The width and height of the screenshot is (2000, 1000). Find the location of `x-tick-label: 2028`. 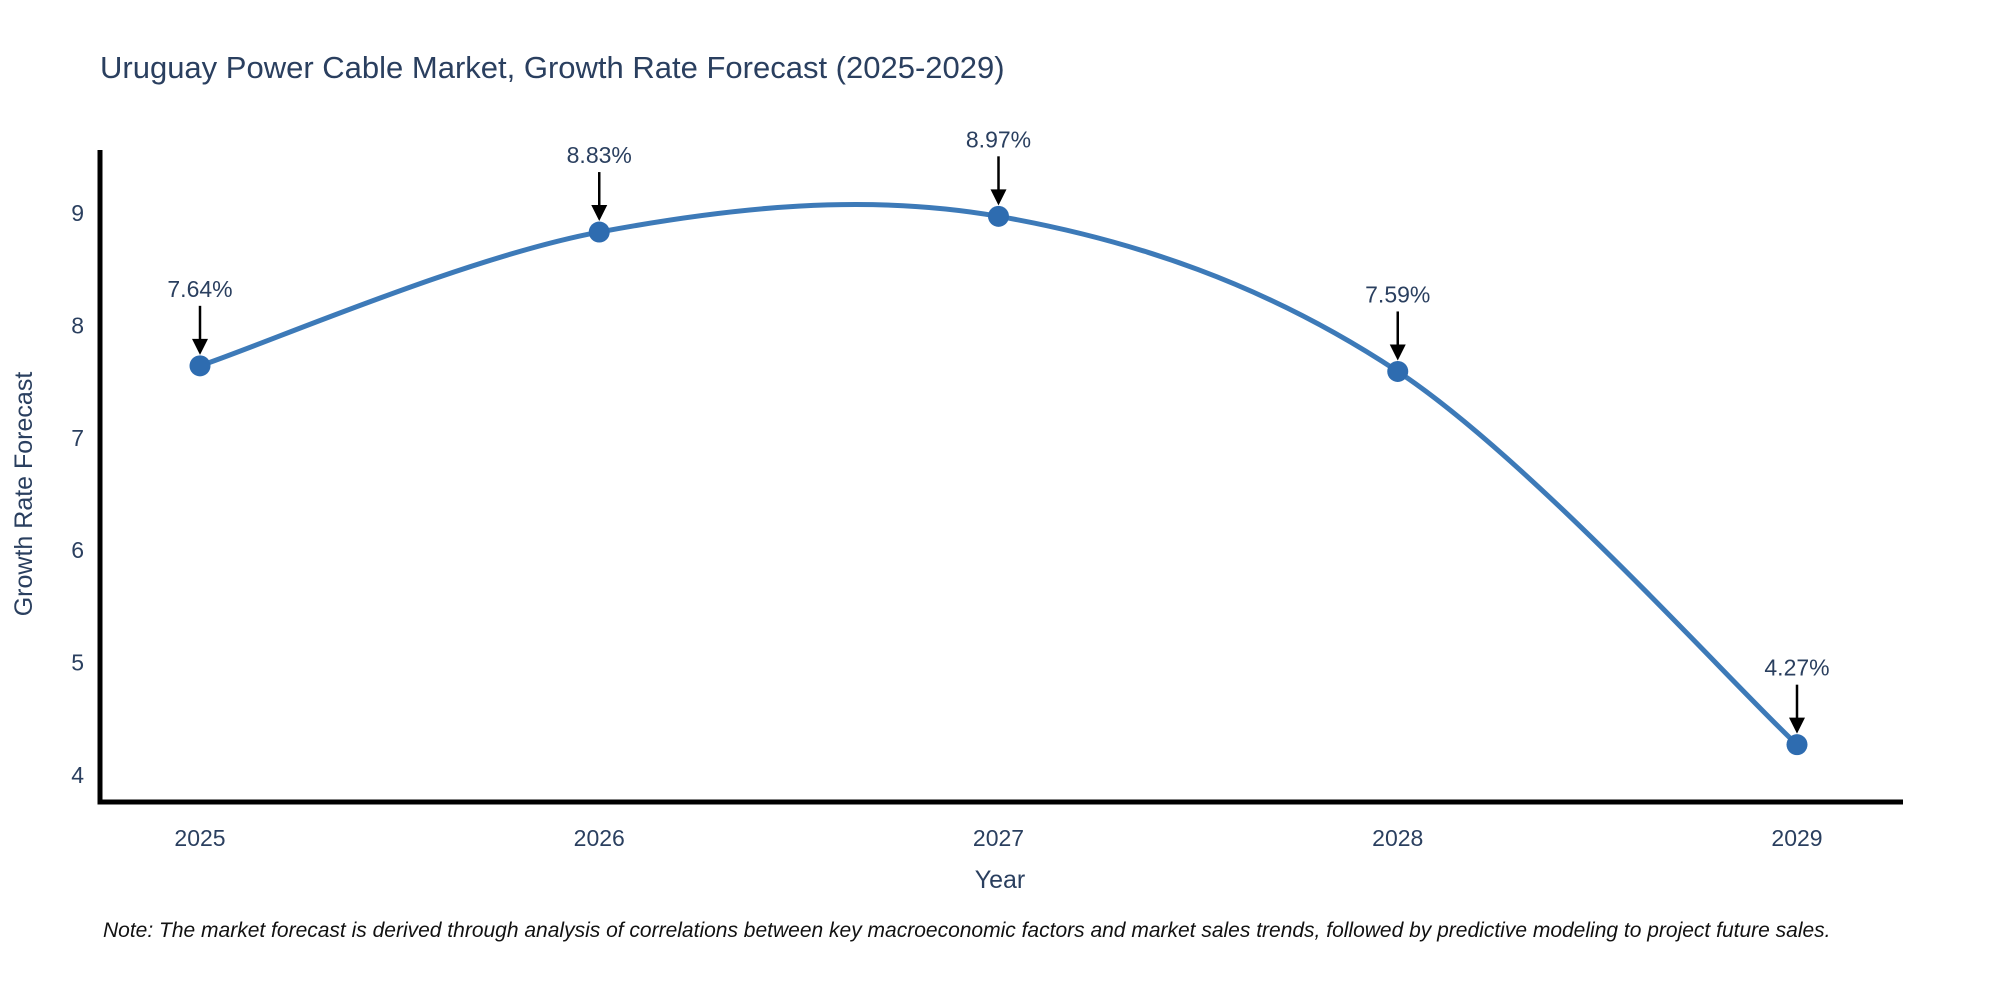

x-tick-label: 2028 is located at coordinates (1397, 838).